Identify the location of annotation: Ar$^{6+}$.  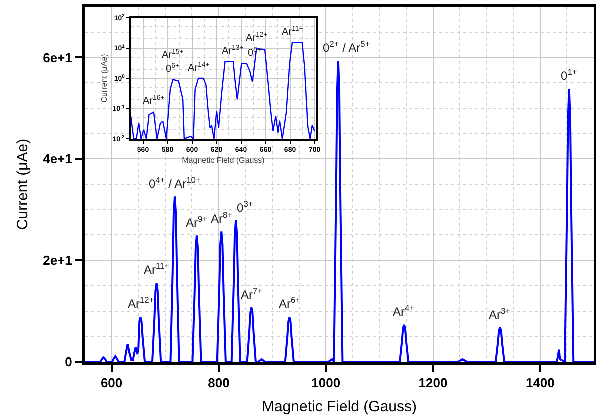
(290, 303).